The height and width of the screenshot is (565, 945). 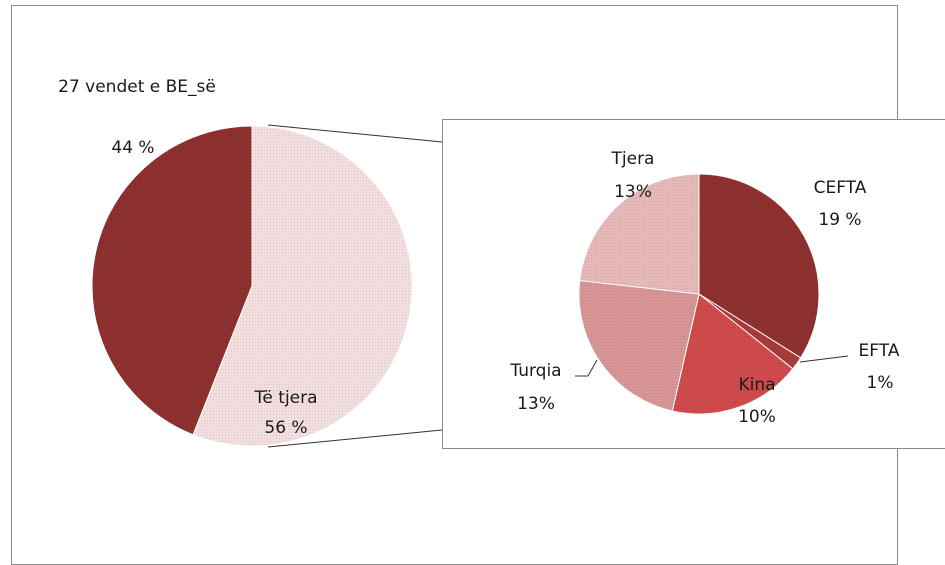 What do you see at coordinates (880, 383) in the screenshot?
I see `value-label-efta: 1%` at bounding box center [880, 383].